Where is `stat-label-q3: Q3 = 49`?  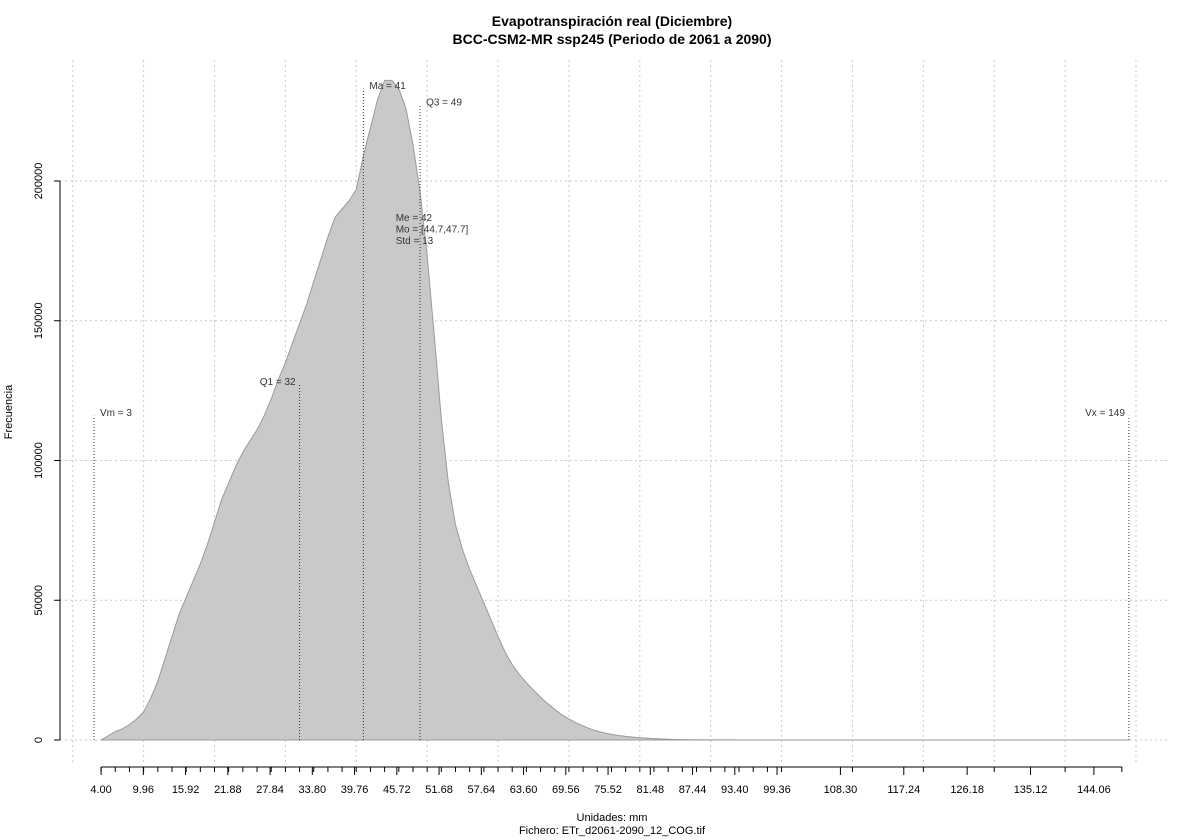 stat-label-q3: Q3 = 49 is located at coordinates (444, 103).